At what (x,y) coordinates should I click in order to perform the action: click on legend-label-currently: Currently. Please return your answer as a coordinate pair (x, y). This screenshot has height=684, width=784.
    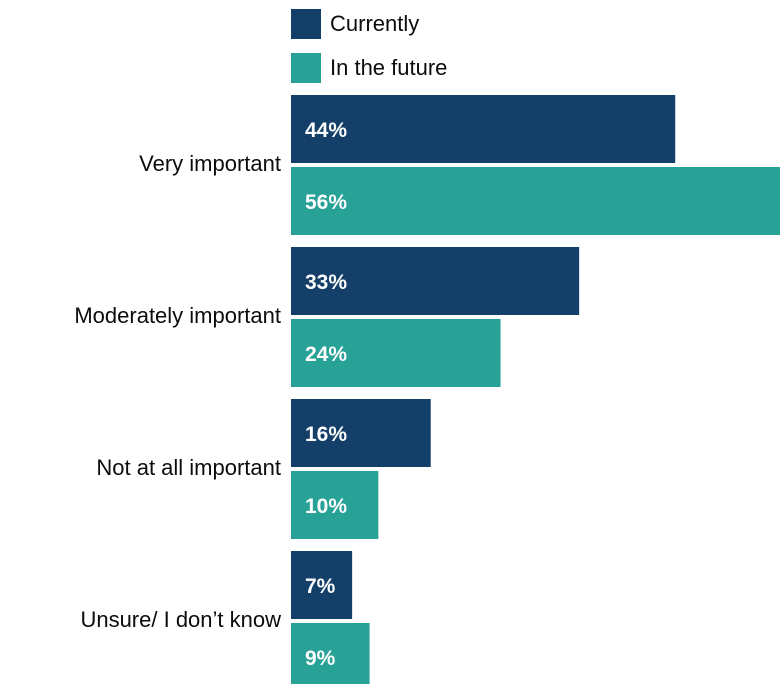
    Looking at the image, I should click on (374, 23).